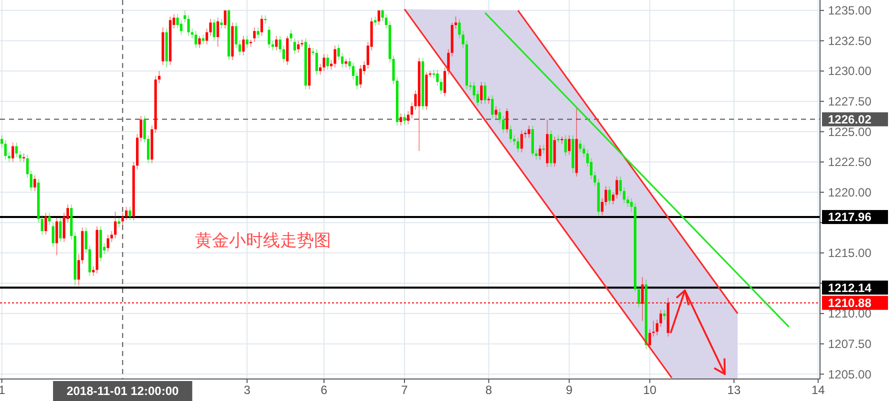  I want to click on y-tick-label: 1225.00, so click(850, 131).